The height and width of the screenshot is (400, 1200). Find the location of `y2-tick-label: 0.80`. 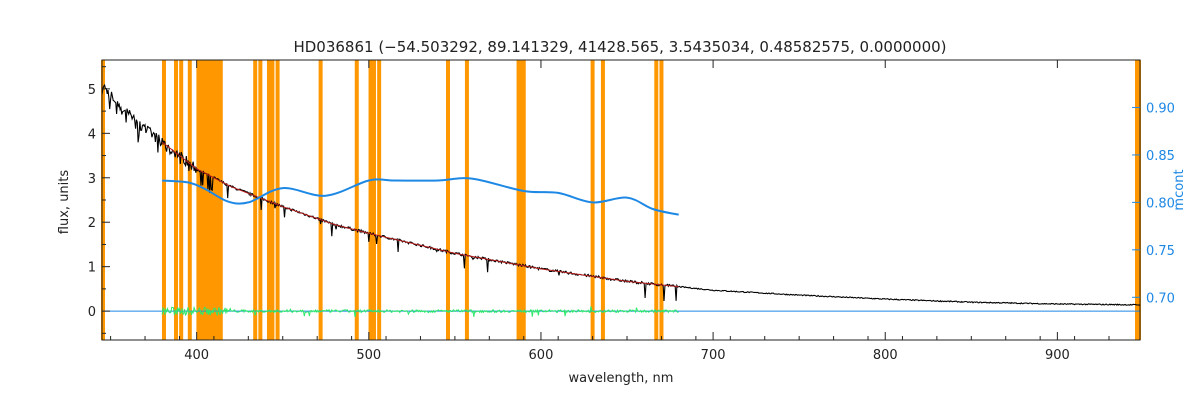

y2-tick-label: 0.80 is located at coordinates (1160, 203).